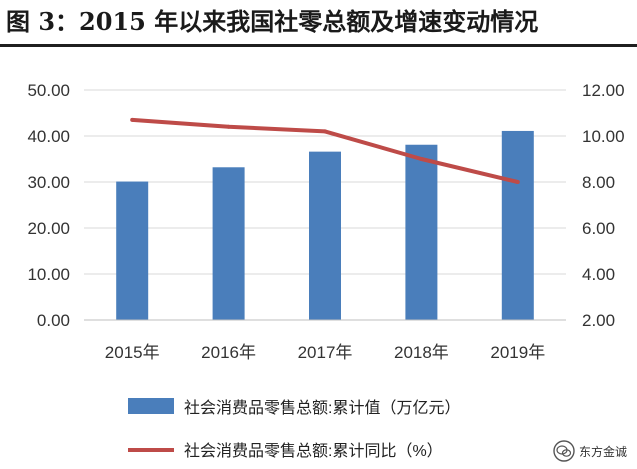 The image size is (637, 469). Describe the element at coordinates (322, 408) in the screenshot. I see `legend-bar-label: 社会消费品零售总额:累计值（万亿元）` at that location.